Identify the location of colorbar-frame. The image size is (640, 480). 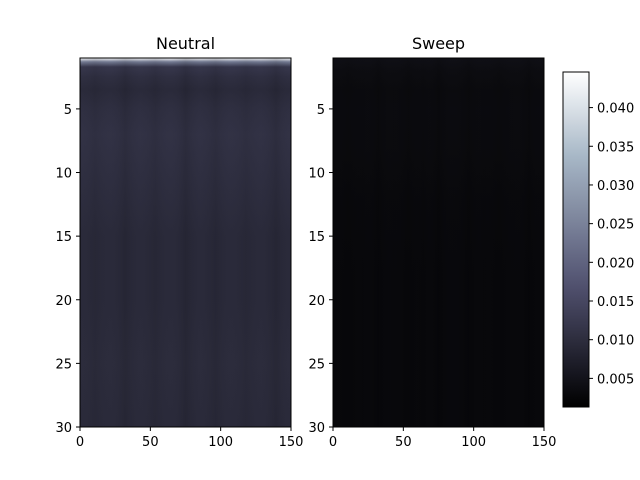
(576, 239).